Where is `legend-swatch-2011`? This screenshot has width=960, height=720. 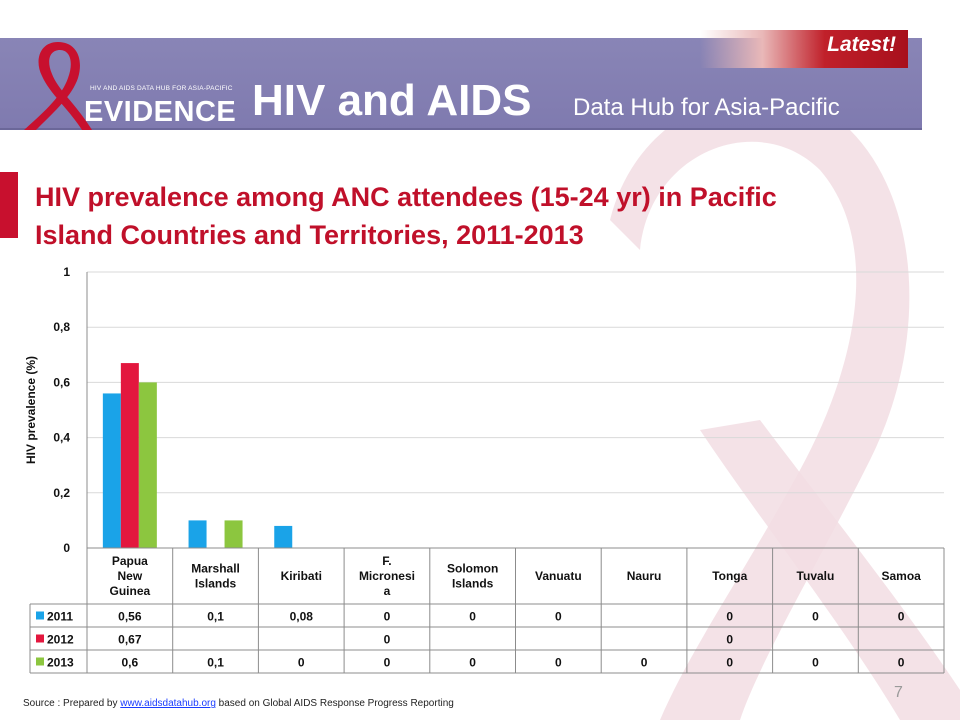
legend-swatch-2011 is located at coordinates (40, 615).